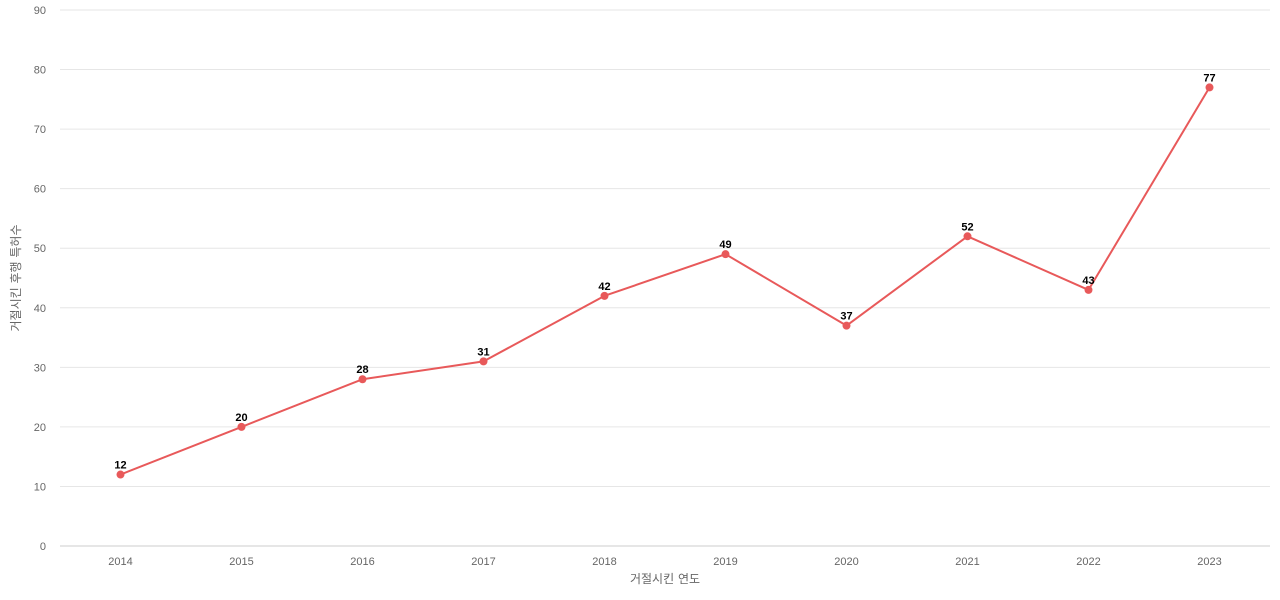  I want to click on y-tick-label: 60, so click(40, 190).